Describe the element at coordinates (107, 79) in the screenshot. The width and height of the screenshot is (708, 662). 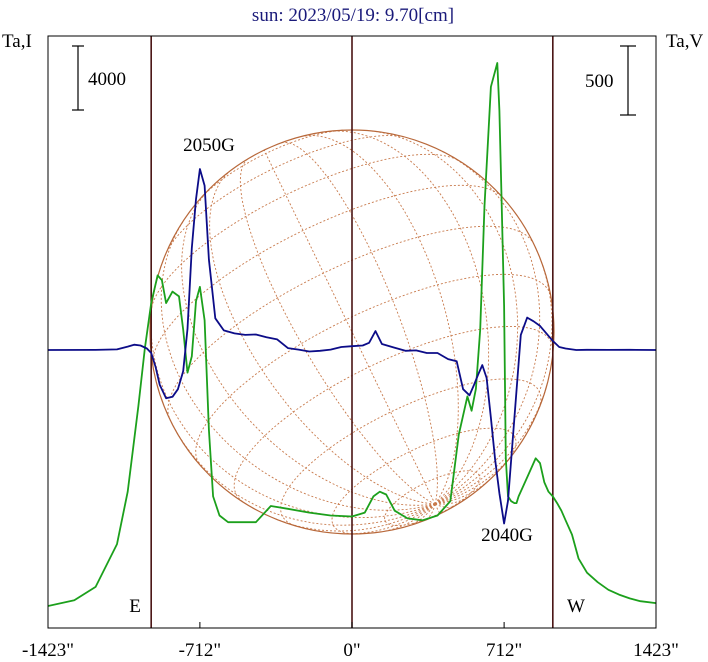
I see `scale-bar-left-label: 4000` at that location.